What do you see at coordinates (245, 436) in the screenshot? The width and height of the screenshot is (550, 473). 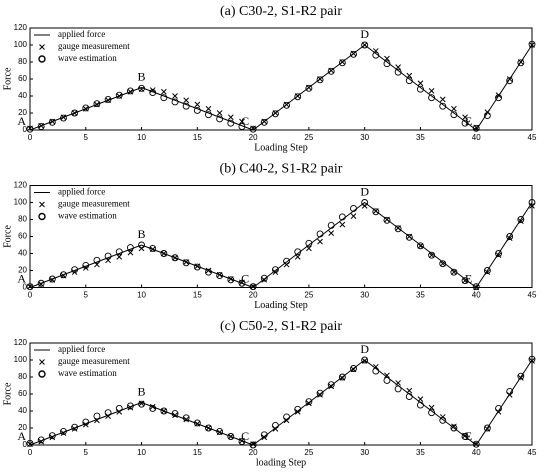 I see `point-label: C` at bounding box center [245, 436].